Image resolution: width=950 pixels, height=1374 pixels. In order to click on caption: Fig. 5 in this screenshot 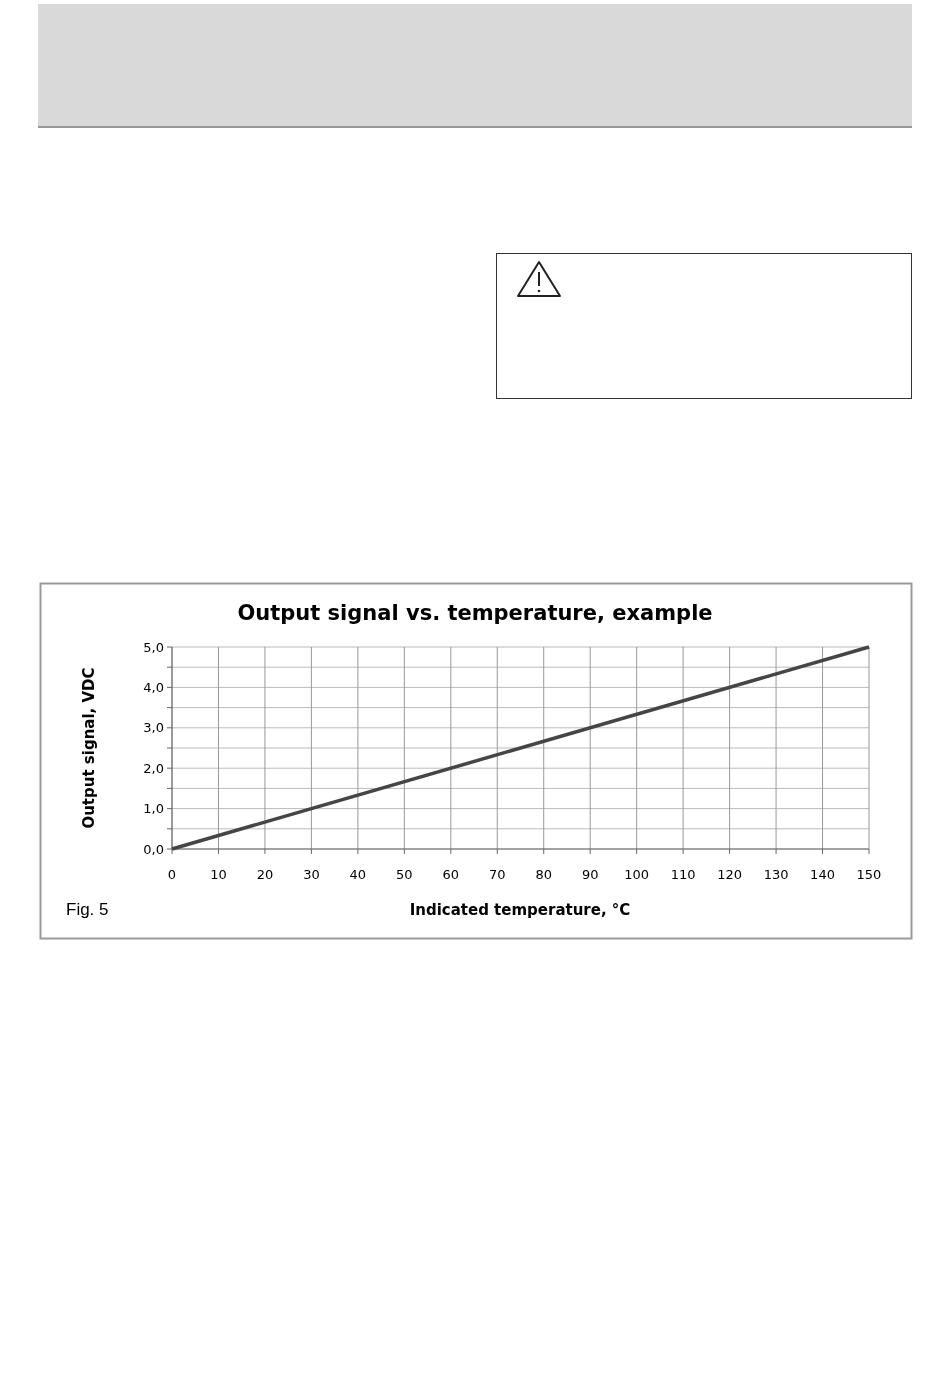, I will do `click(87, 909)`.